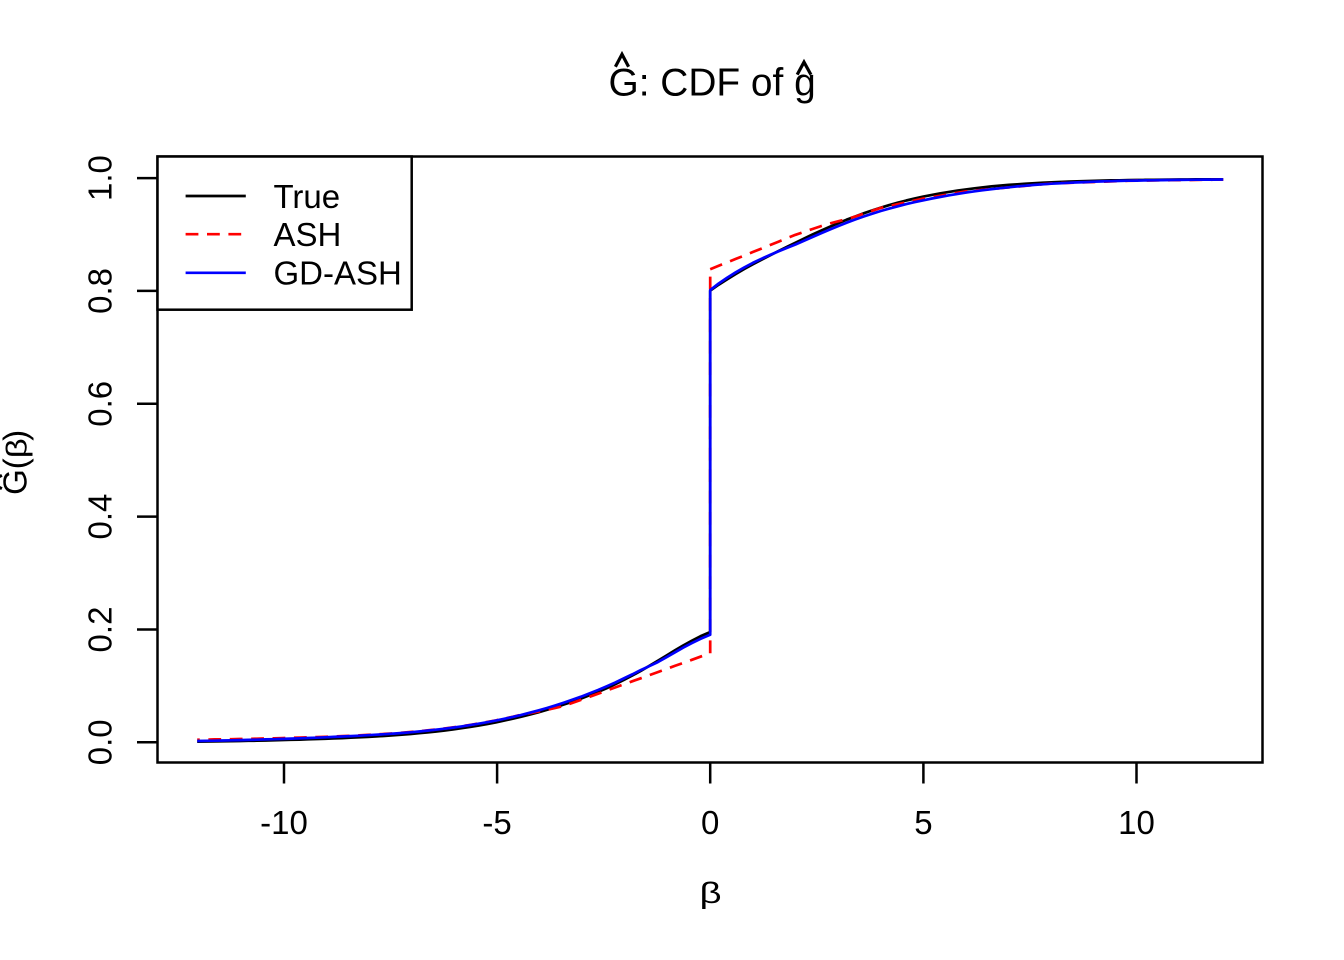 Image resolution: width=1344 pixels, height=960 pixels. What do you see at coordinates (100, 404) in the screenshot?
I see `svg-text: 0.6` at bounding box center [100, 404].